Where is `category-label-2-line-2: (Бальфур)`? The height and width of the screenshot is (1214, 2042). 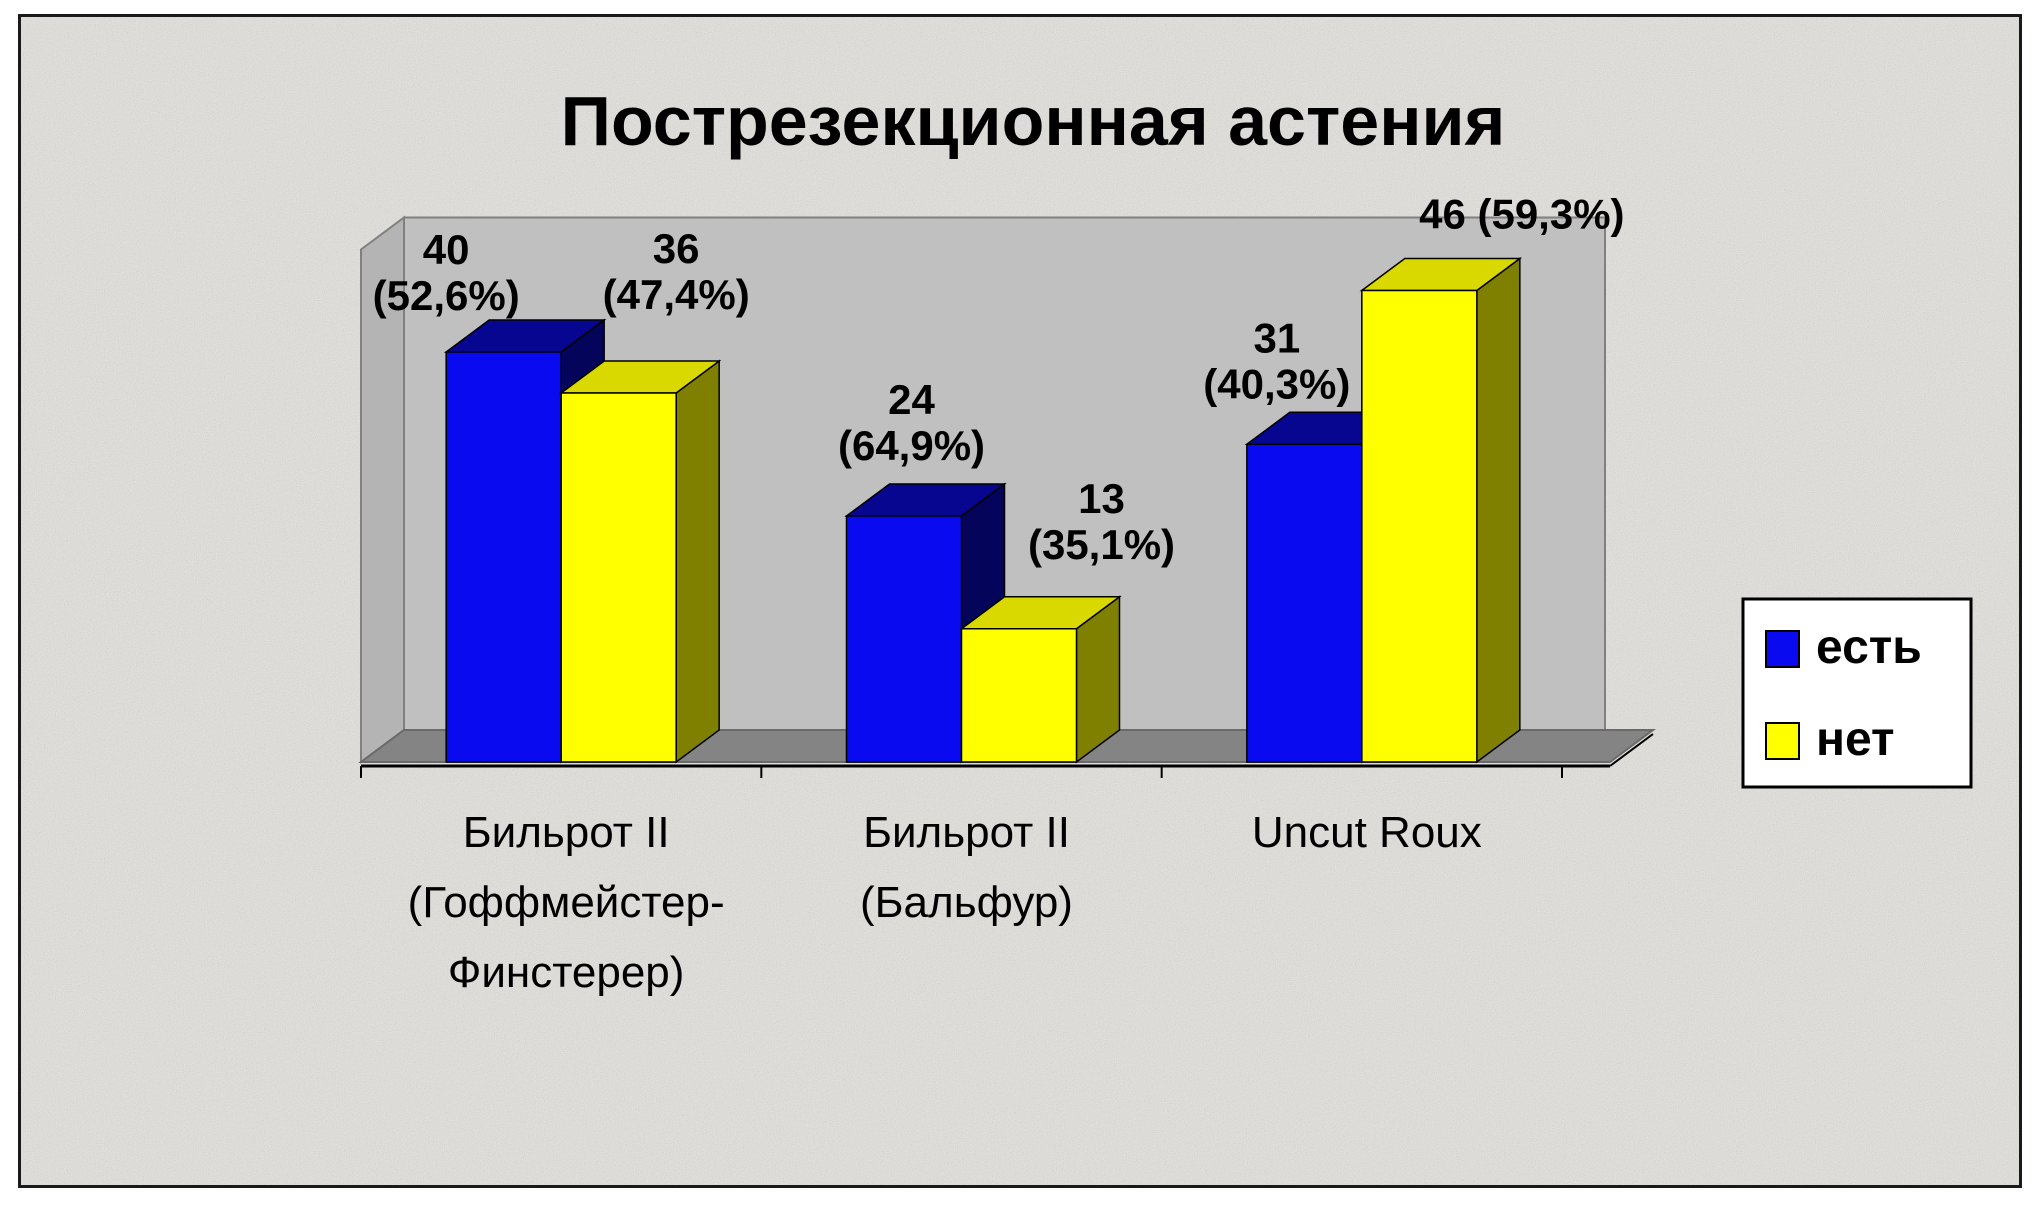 category-label-2-line-2: (Бальфур) is located at coordinates (966, 902).